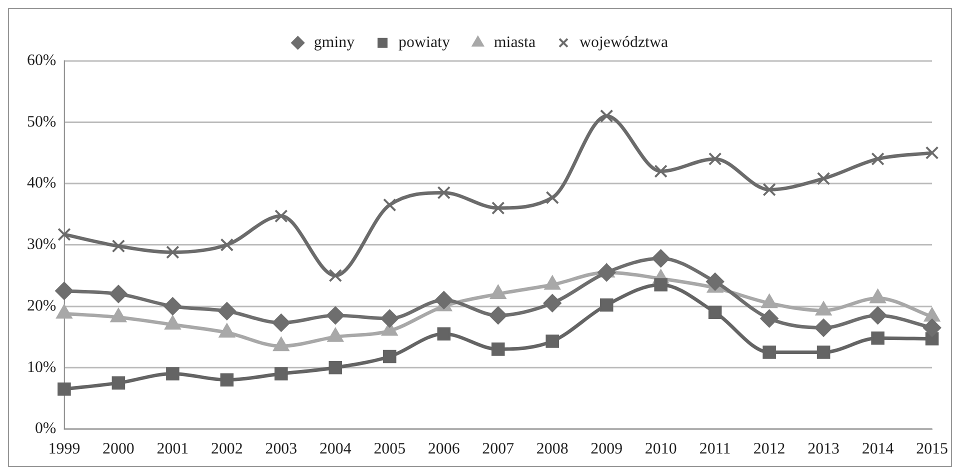 The image size is (960, 475). I want to click on x-tick-label: 2012, so click(769, 449).